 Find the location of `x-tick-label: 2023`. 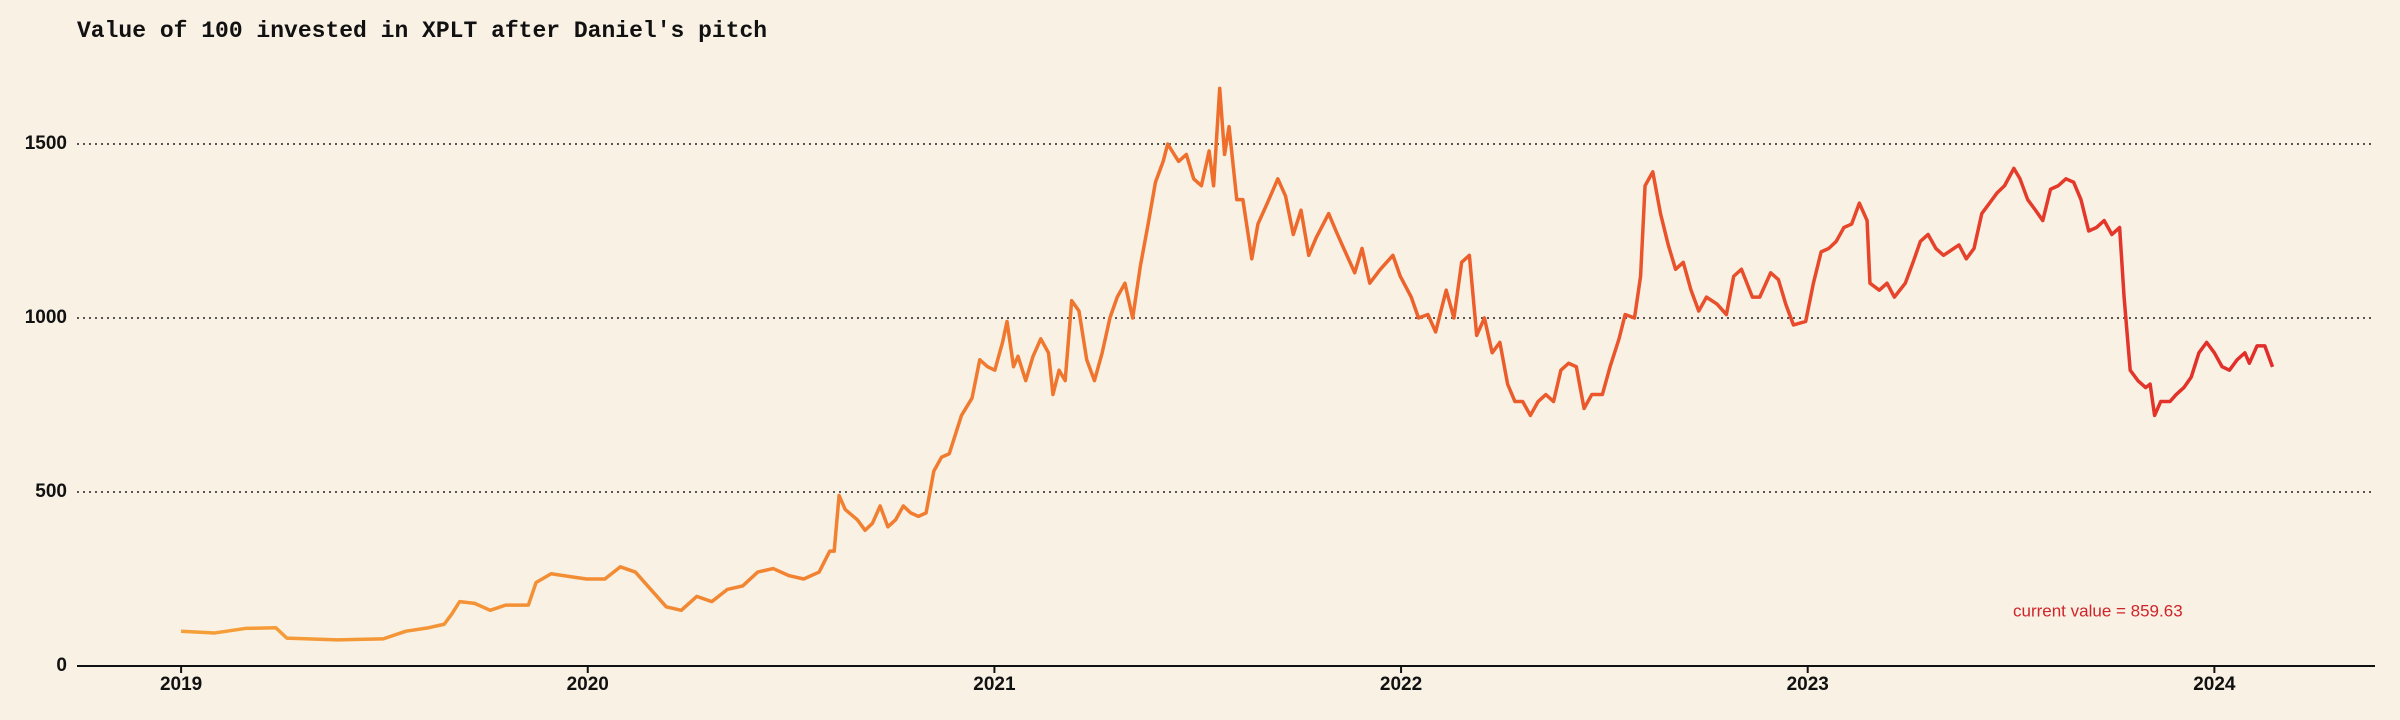

x-tick-label: 2023 is located at coordinates (1808, 684).